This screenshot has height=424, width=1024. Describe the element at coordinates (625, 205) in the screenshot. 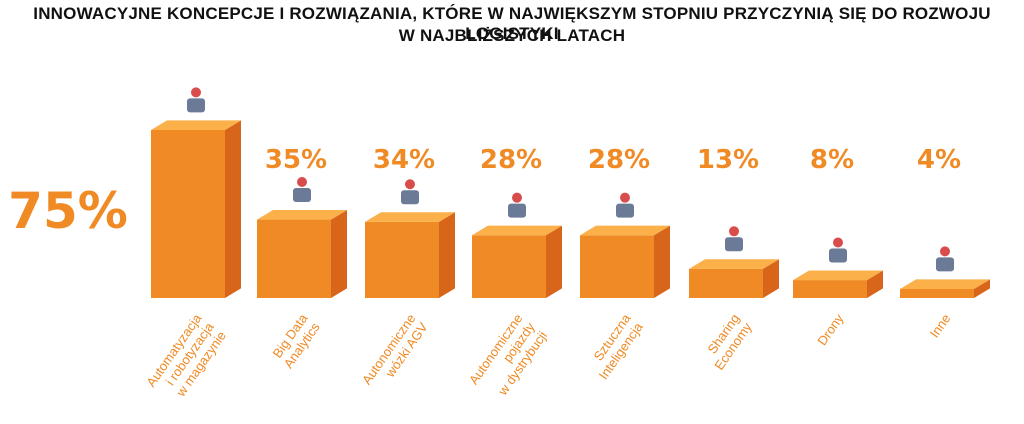

I see `ai-robot-head-icon` at that location.